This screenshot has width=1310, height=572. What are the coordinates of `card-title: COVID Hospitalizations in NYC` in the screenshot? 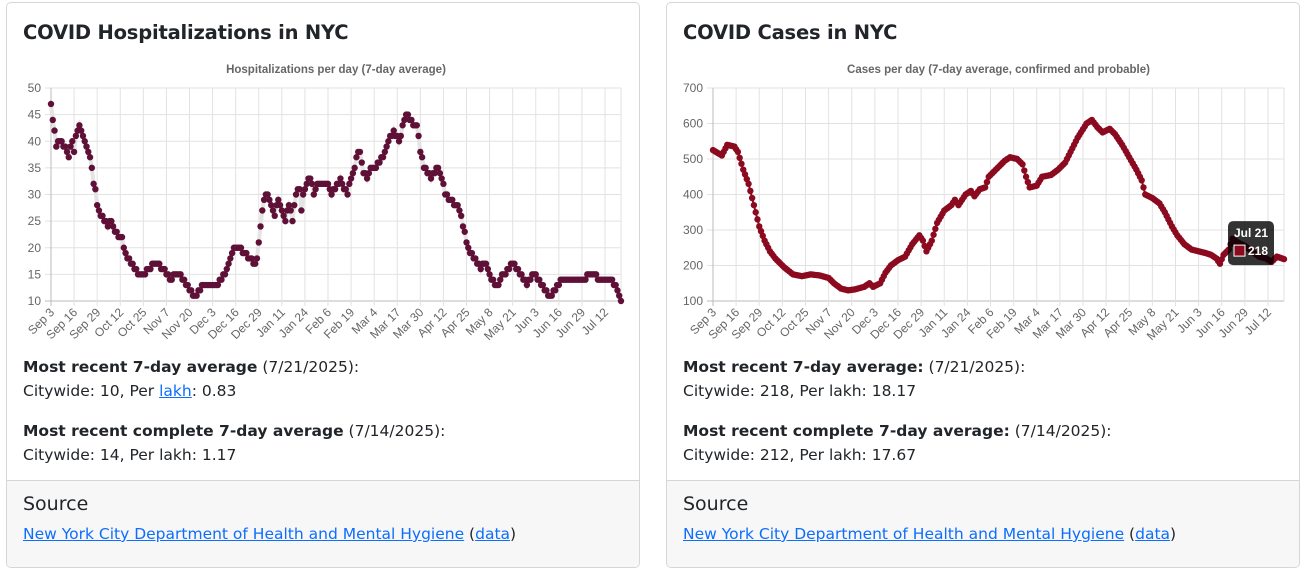 It's located at (186, 32).